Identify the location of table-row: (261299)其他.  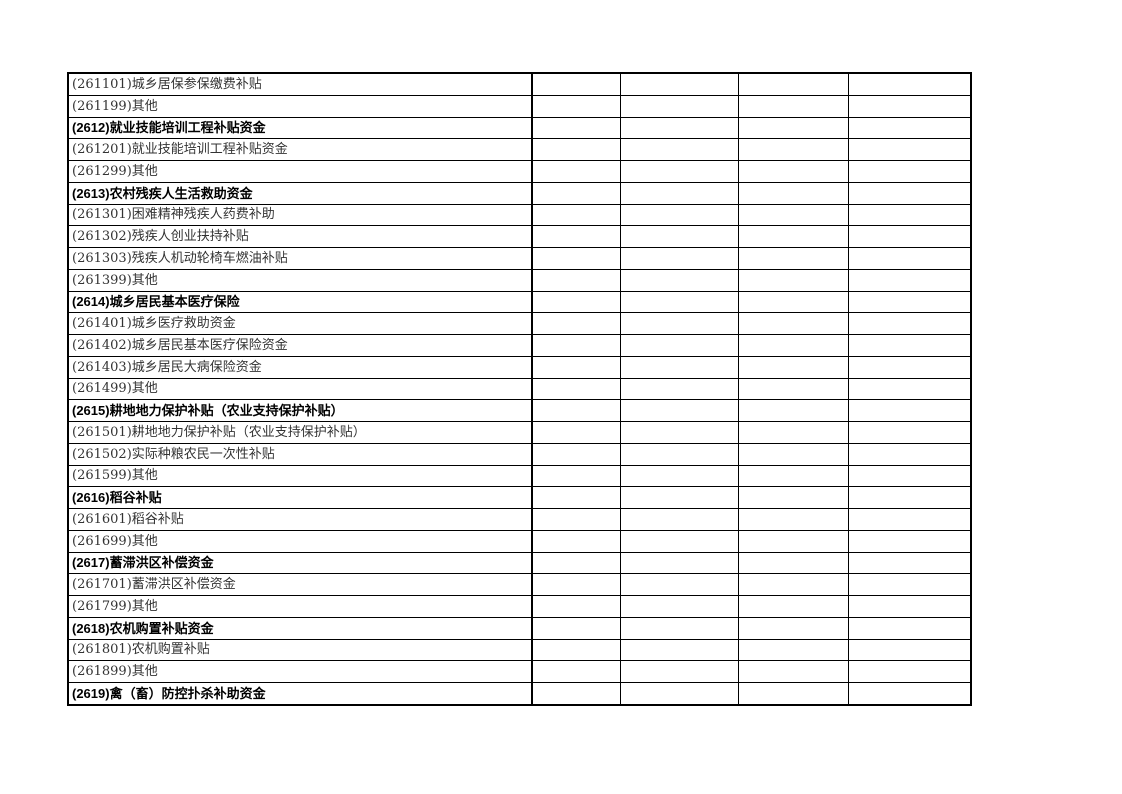
(519, 171).